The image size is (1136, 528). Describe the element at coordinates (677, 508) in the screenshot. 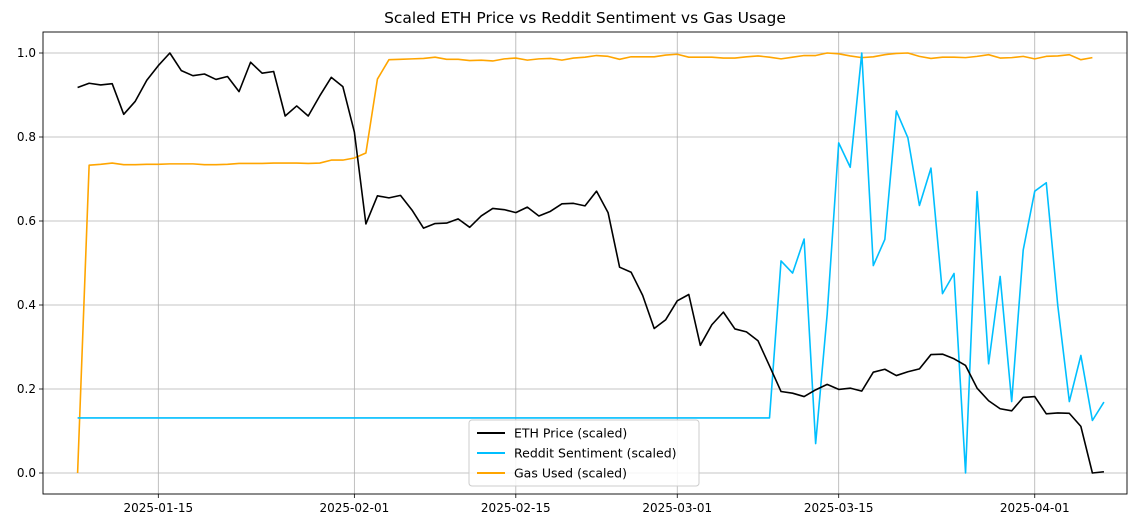

I see `x-tick-label: 2025-03-01` at that location.